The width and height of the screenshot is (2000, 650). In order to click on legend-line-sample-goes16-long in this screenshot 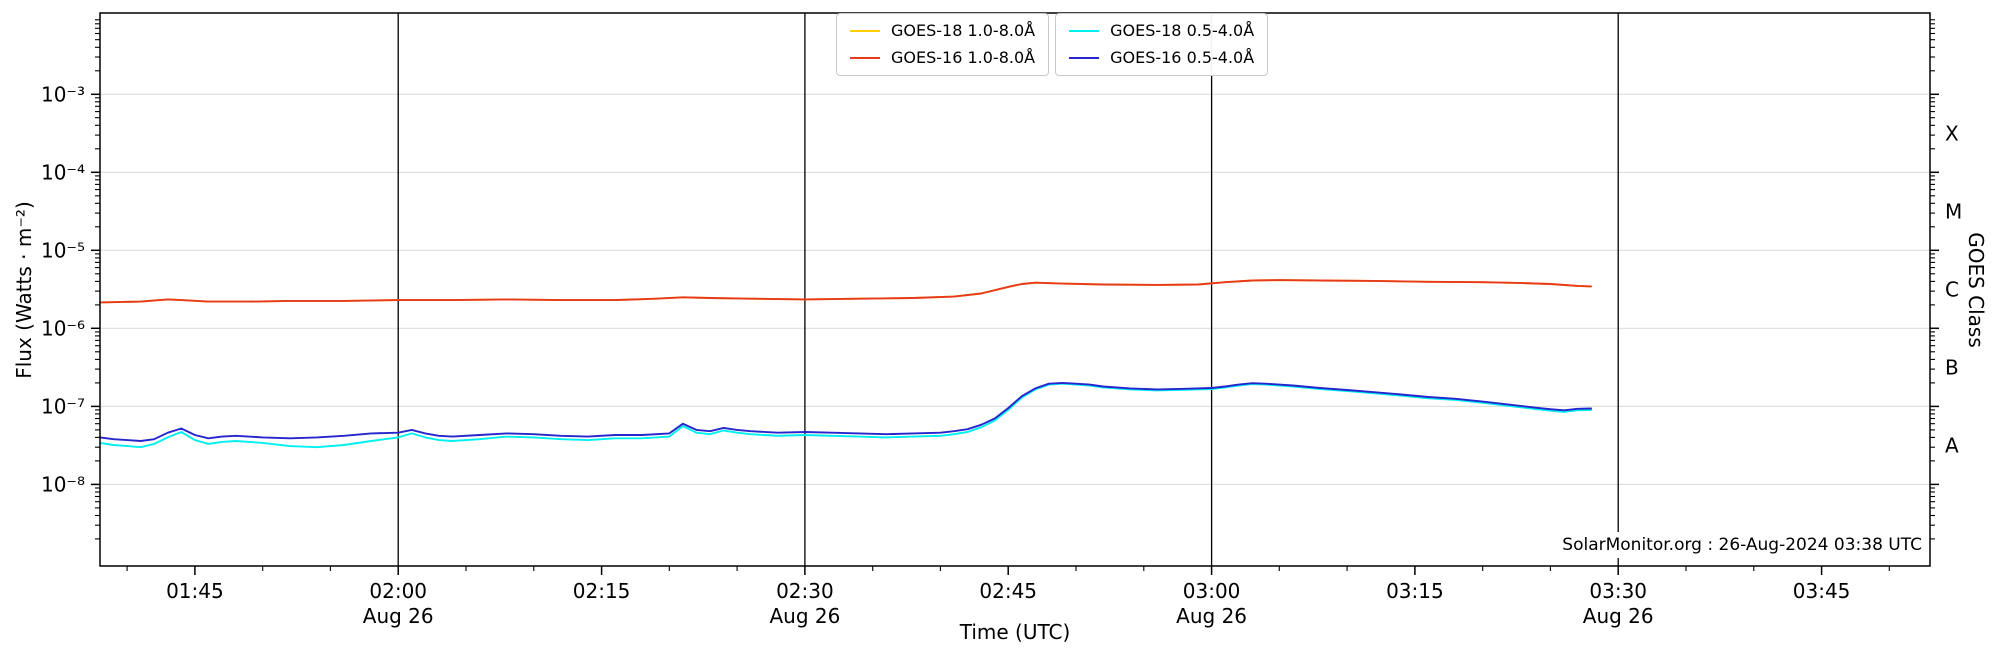, I will do `click(865, 58)`.